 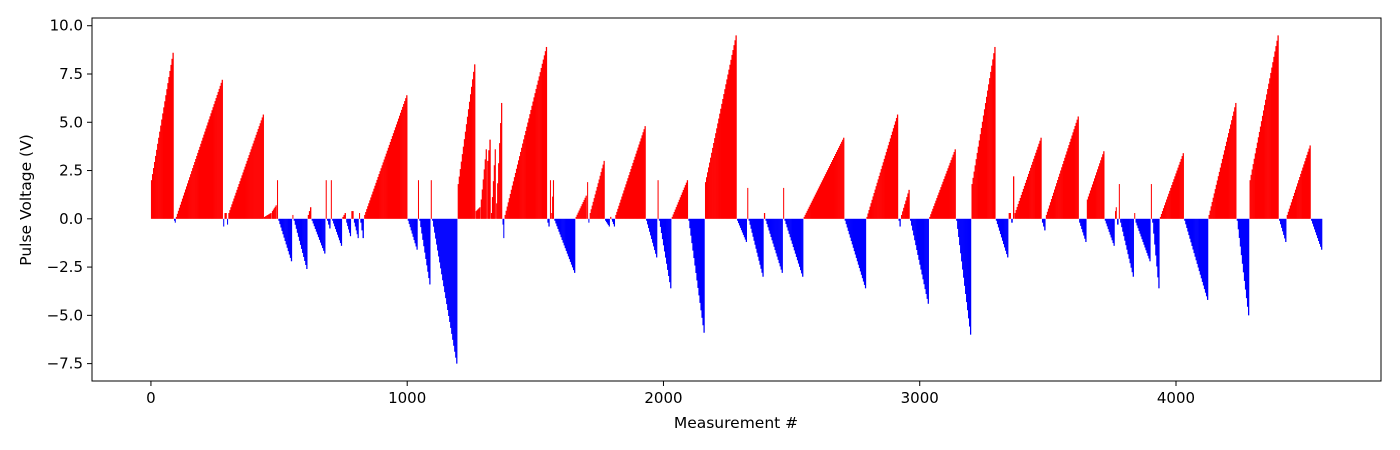 What do you see at coordinates (71, 219) in the screenshot?
I see `y-tick-label: 0.0` at bounding box center [71, 219].